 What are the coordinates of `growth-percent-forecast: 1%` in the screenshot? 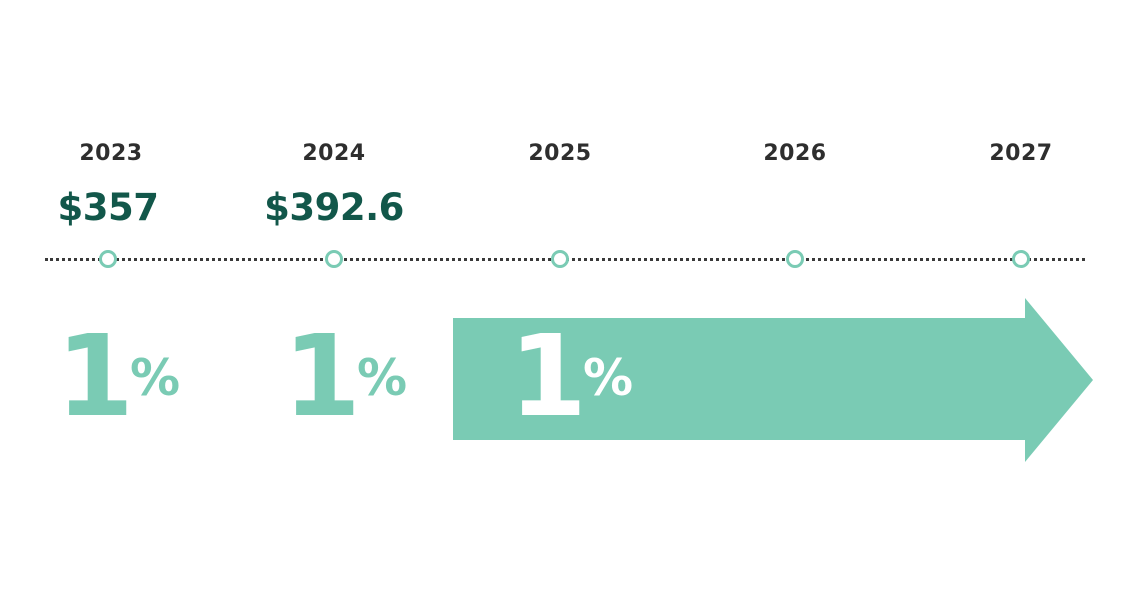 It's located at (571, 377).